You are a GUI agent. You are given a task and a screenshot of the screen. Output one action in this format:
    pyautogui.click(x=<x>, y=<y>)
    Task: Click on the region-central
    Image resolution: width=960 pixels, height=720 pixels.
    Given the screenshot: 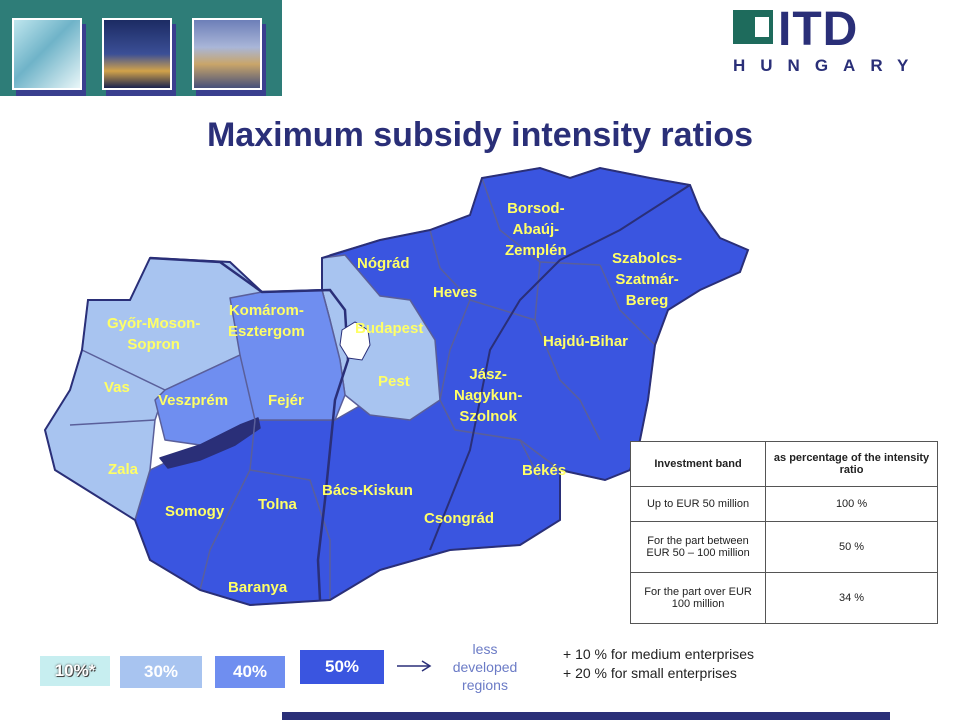 What is the action you would take?
    pyautogui.click(x=250, y=367)
    